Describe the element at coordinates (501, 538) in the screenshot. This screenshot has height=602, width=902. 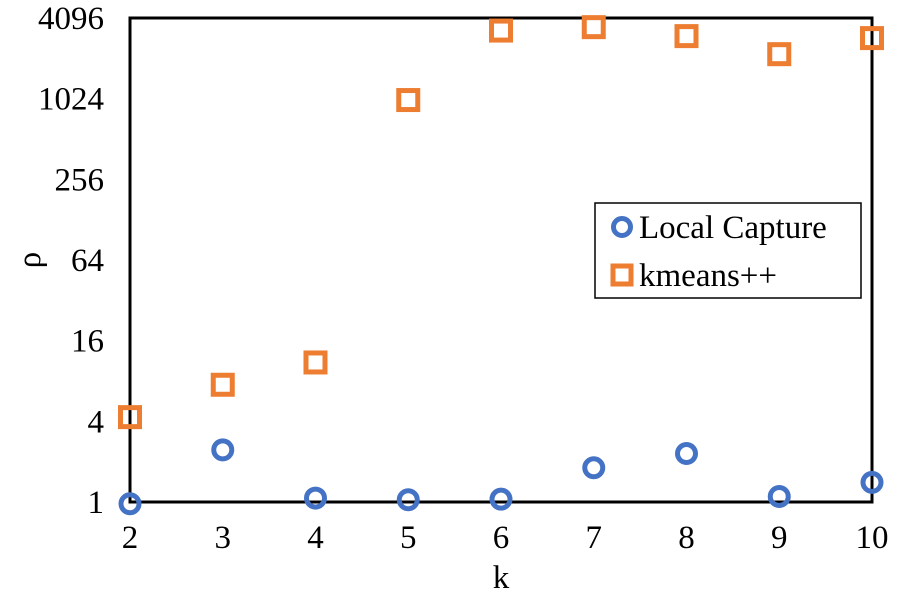
I see `x-tick-label: 6` at that location.